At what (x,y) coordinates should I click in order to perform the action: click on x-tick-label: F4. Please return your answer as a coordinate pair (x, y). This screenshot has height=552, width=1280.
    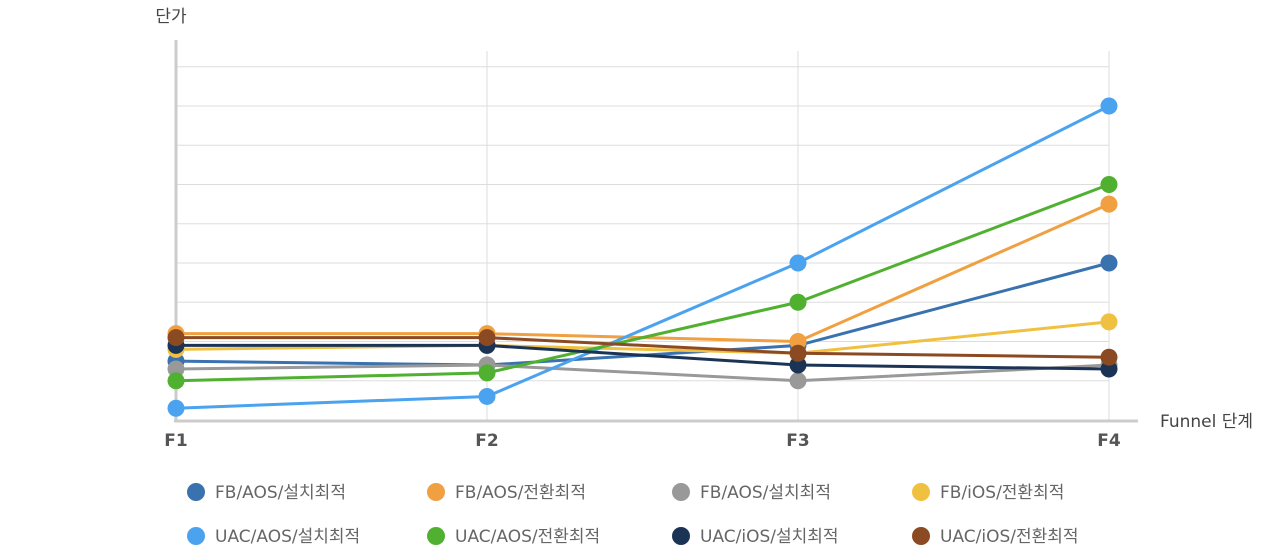
    Looking at the image, I should click on (1109, 441).